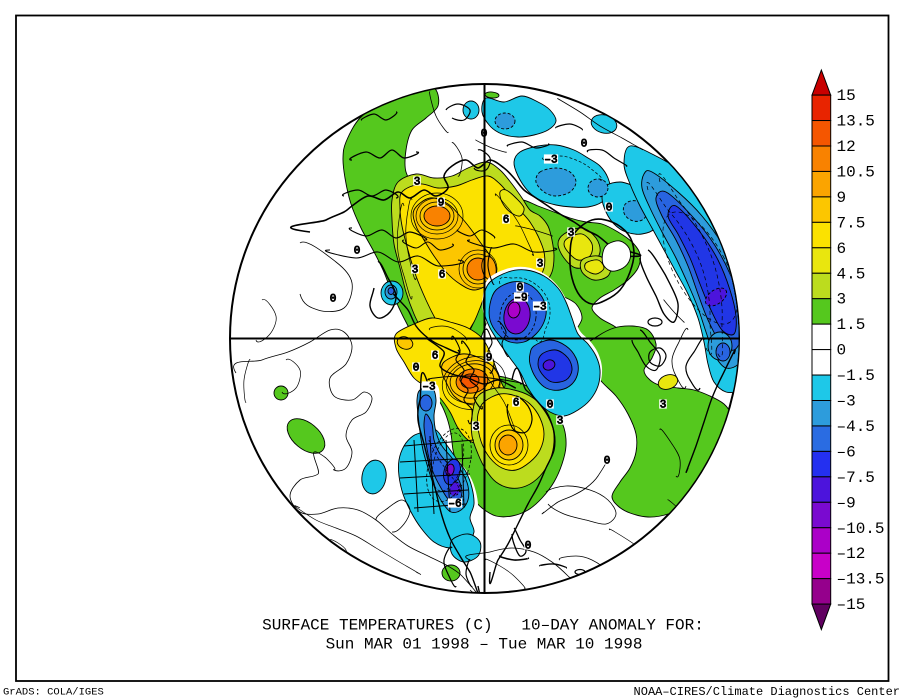 The width and height of the screenshot is (904, 699). Describe the element at coordinates (856, 376) in the screenshot. I see `svg-text: –1.5` at that location.